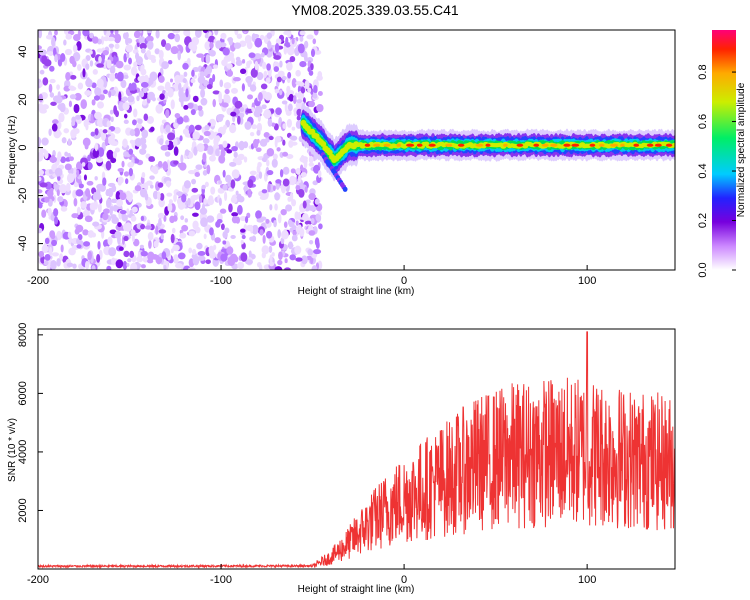 The height and width of the screenshot is (600, 750). I want to click on spectrogram-y-tick-label: 20, so click(23, 99).